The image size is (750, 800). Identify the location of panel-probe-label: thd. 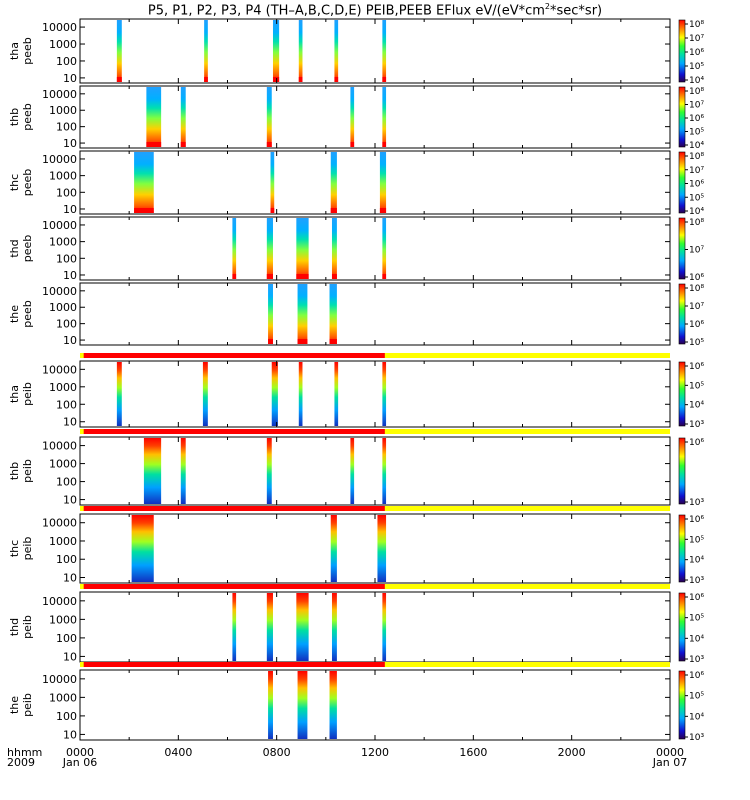
(14, 248).